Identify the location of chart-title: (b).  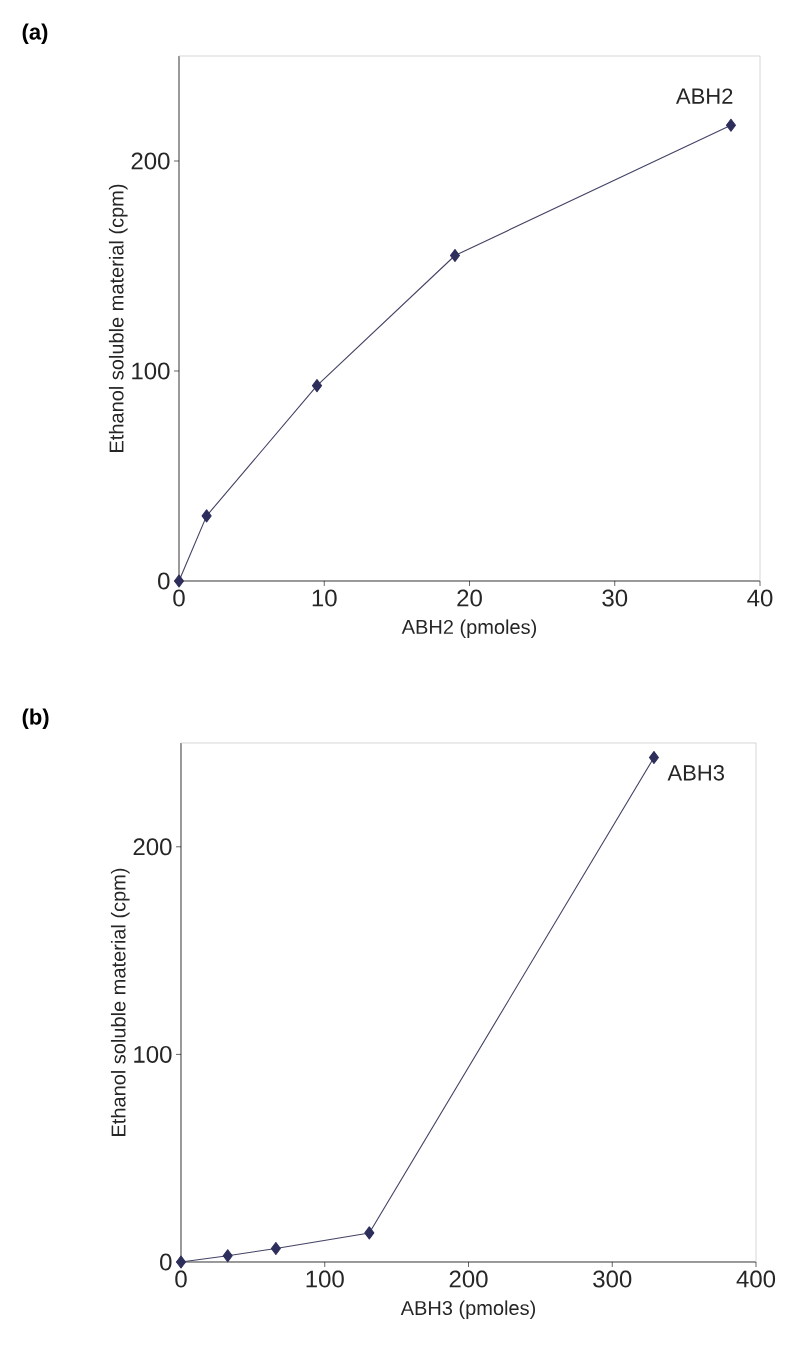
(35, 719).